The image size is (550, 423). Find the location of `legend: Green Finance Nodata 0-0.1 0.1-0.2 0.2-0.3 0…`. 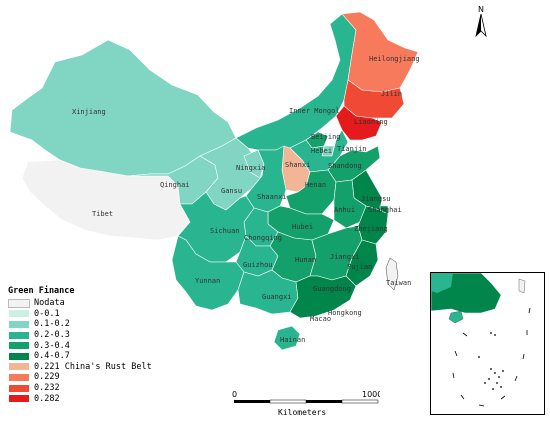

legend: Green Finance Nodata 0-0.1 0.1-0.2 0.2-0.3 0… is located at coordinates (93, 345).